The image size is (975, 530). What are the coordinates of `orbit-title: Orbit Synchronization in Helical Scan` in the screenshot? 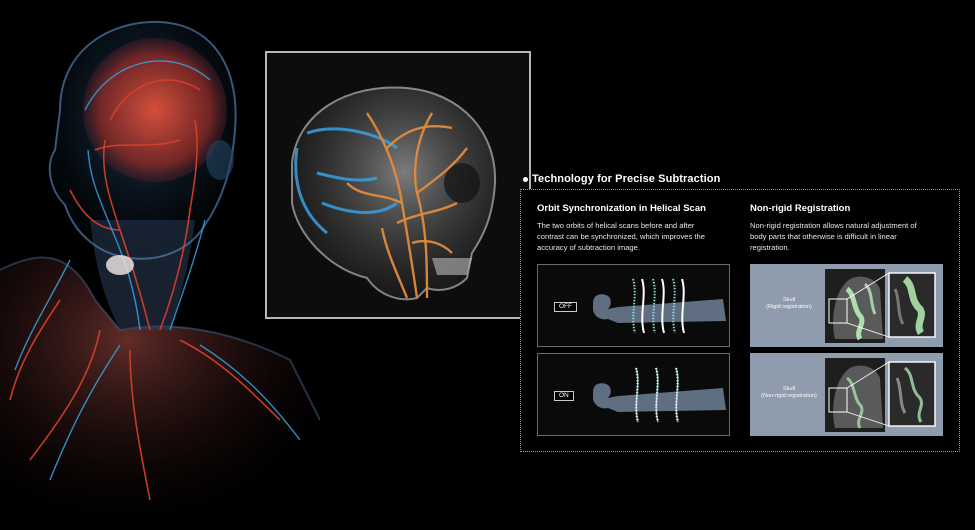 It's located at (621, 208).